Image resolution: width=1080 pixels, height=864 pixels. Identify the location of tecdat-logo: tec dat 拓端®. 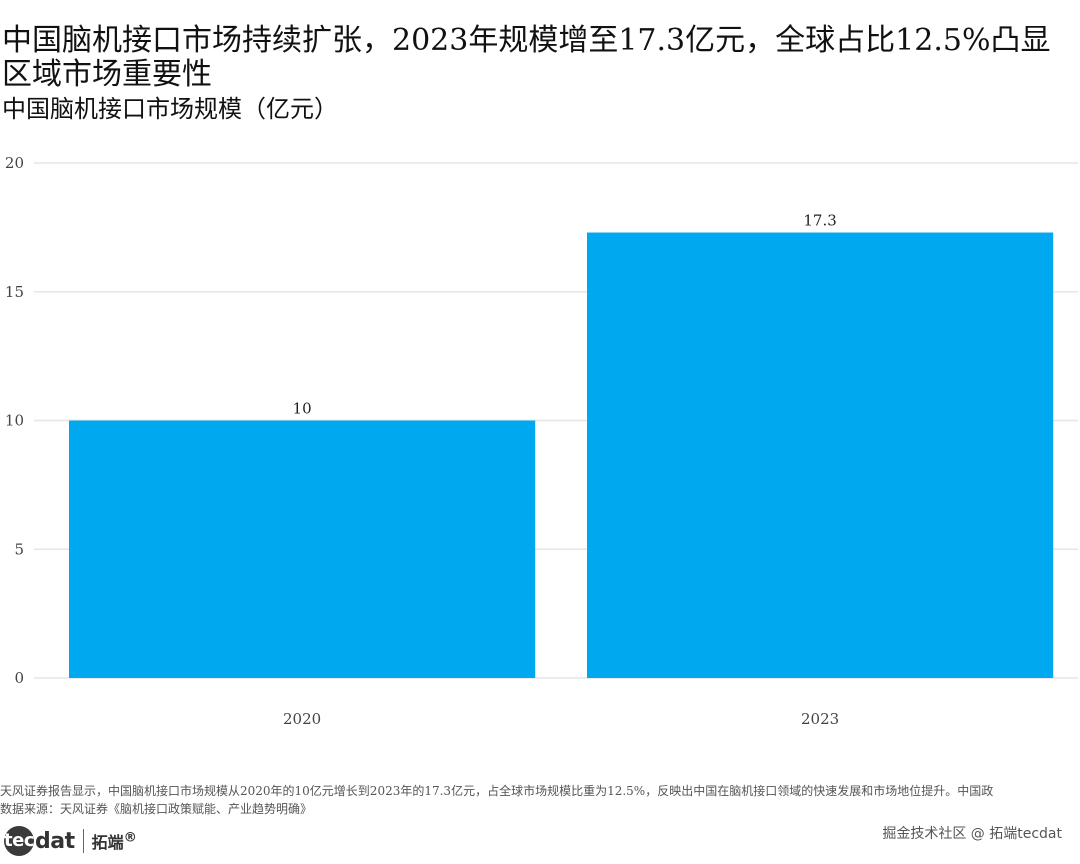
(70, 841).